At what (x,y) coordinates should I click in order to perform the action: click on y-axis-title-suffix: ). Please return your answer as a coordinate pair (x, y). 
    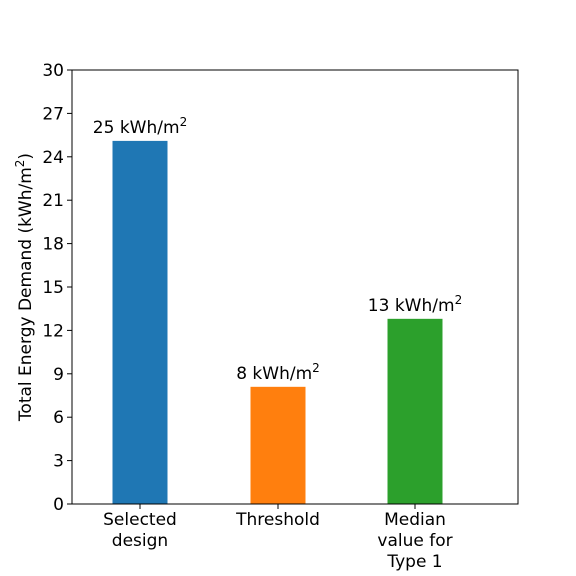
    Looking at the image, I should click on (26, 156).